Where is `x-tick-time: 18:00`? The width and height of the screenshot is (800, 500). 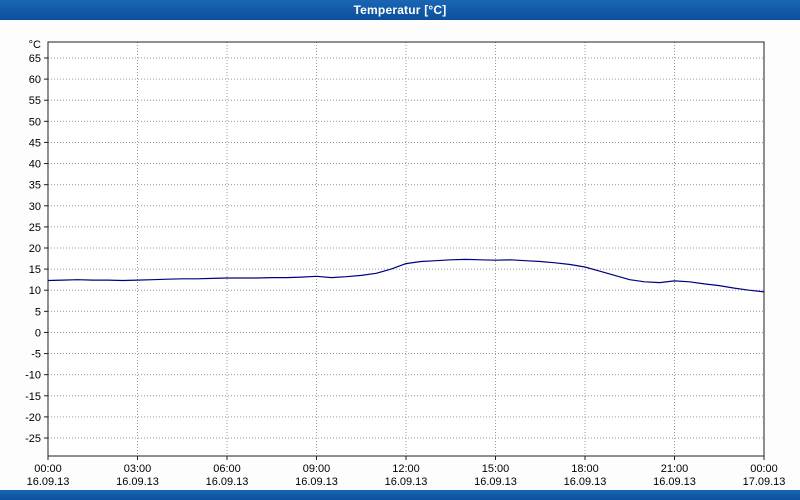 x-tick-time: 18:00 is located at coordinates (585, 469).